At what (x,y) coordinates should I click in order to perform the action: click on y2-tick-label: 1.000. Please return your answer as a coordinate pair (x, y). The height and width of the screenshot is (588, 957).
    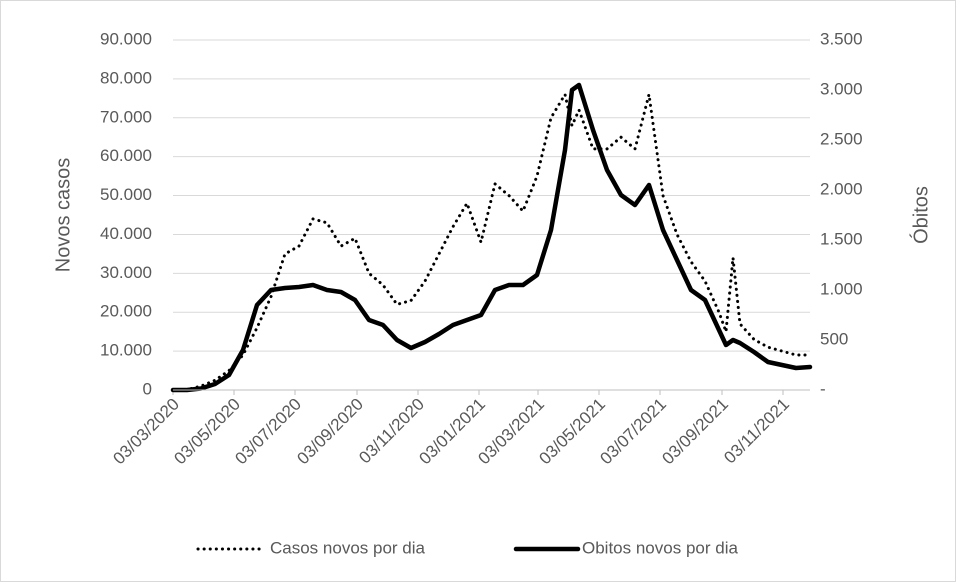
    Looking at the image, I should click on (841, 288).